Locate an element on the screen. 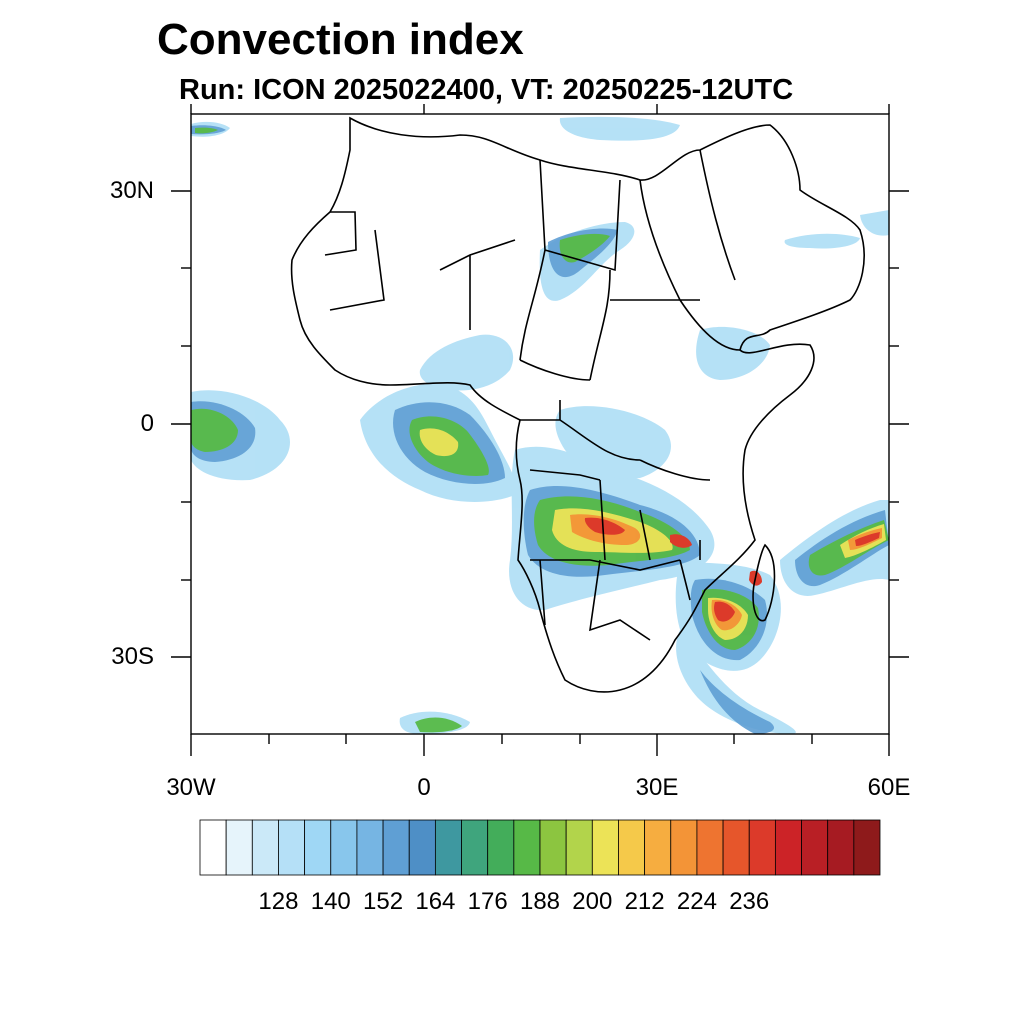  map-subtitle: Run: ICON 2025022400, VT: 20250225-12UTC is located at coordinates (486, 90).